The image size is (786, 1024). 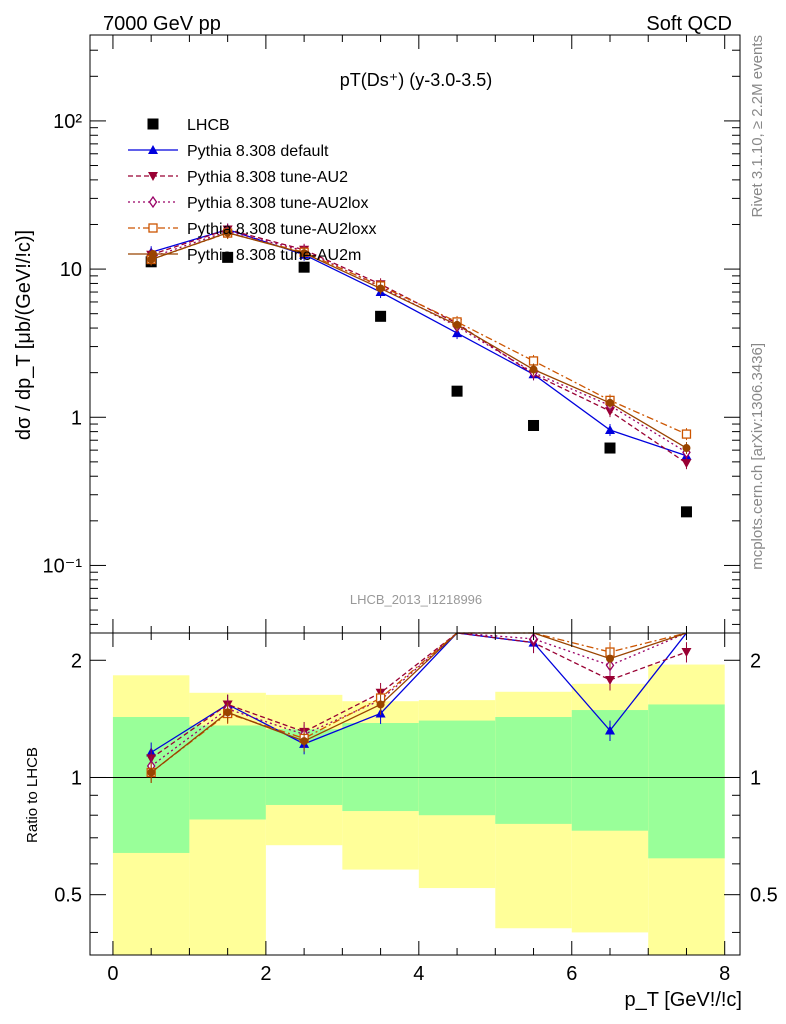 I want to click on y-tick-label: 10², so click(x=67, y=122).